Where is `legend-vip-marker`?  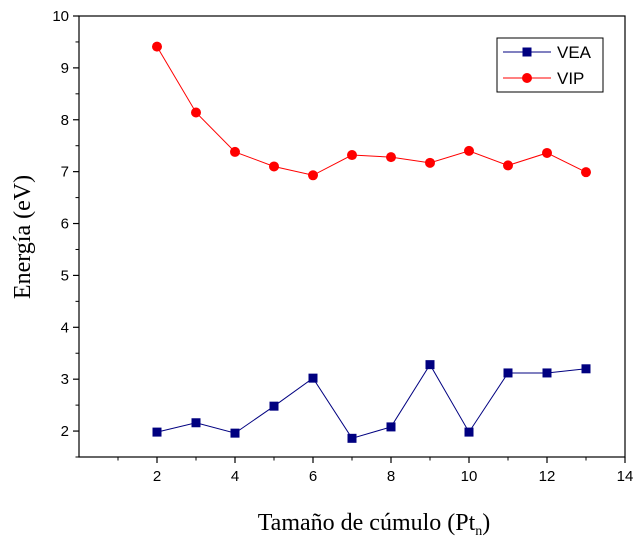
legend-vip-marker is located at coordinates (527, 78).